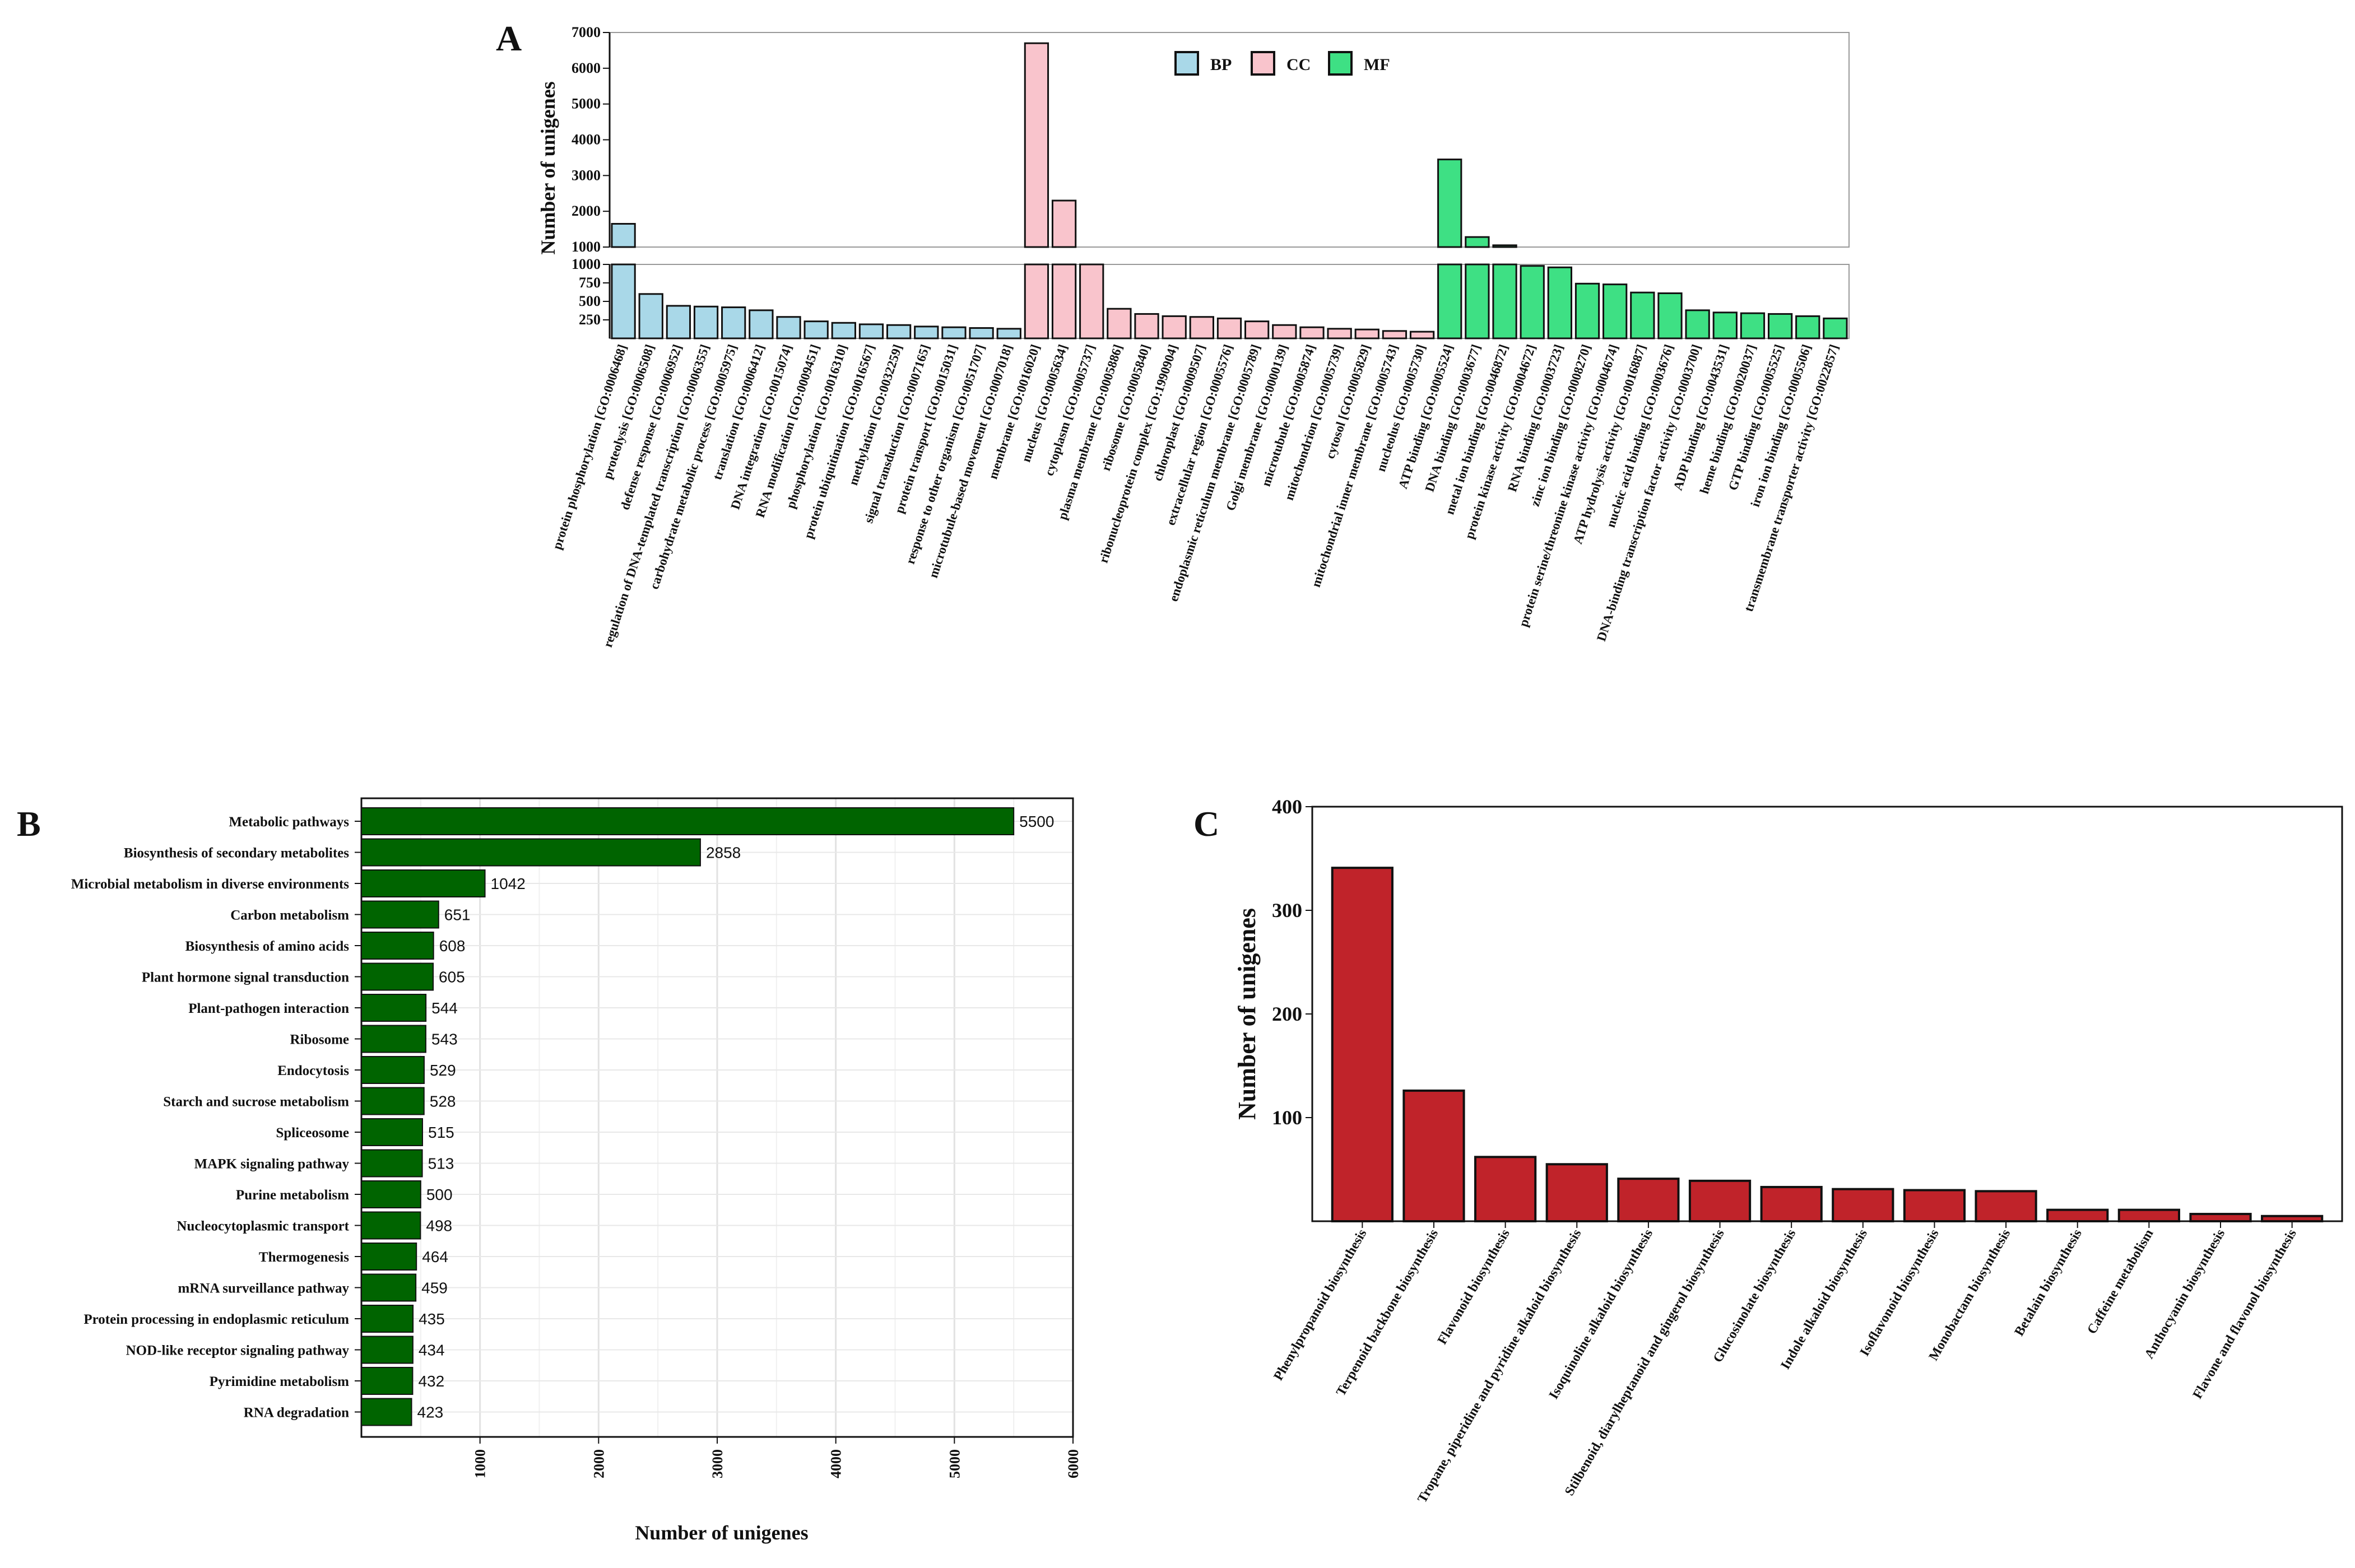 The width and height of the screenshot is (2355, 1568). What do you see at coordinates (263, 1288) in the screenshot?
I see `b-category-label: mRNA surveillance pathway` at bounding box center [263, 1288].